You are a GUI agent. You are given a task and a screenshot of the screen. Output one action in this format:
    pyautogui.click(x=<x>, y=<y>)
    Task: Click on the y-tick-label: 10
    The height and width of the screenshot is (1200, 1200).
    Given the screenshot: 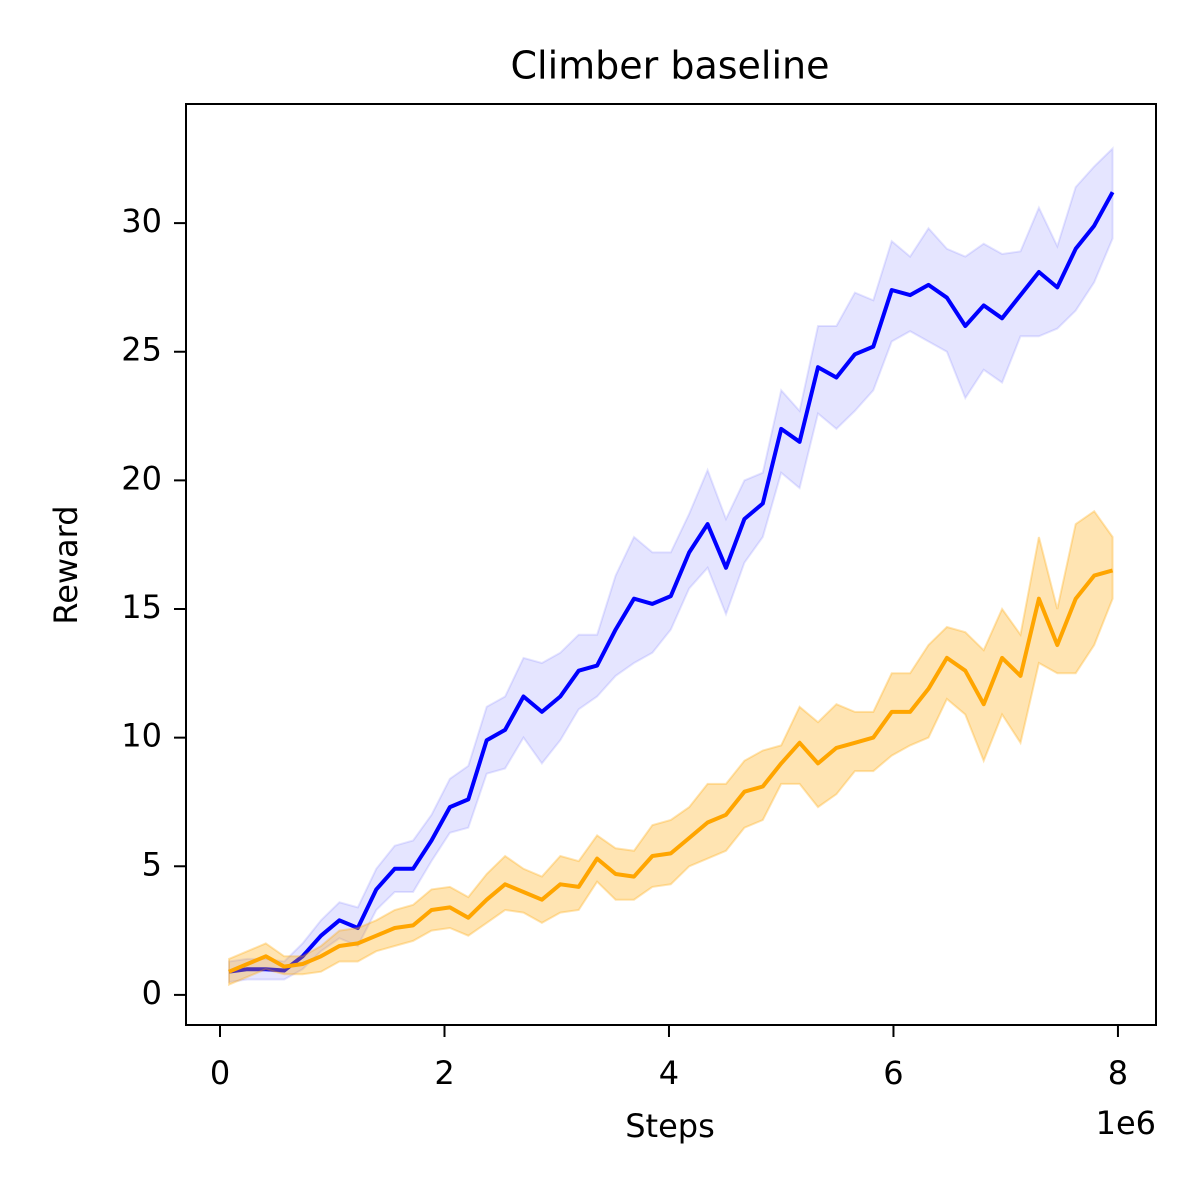 What is the action you would take?
    pyautogui.click(x=141, y=736)
    